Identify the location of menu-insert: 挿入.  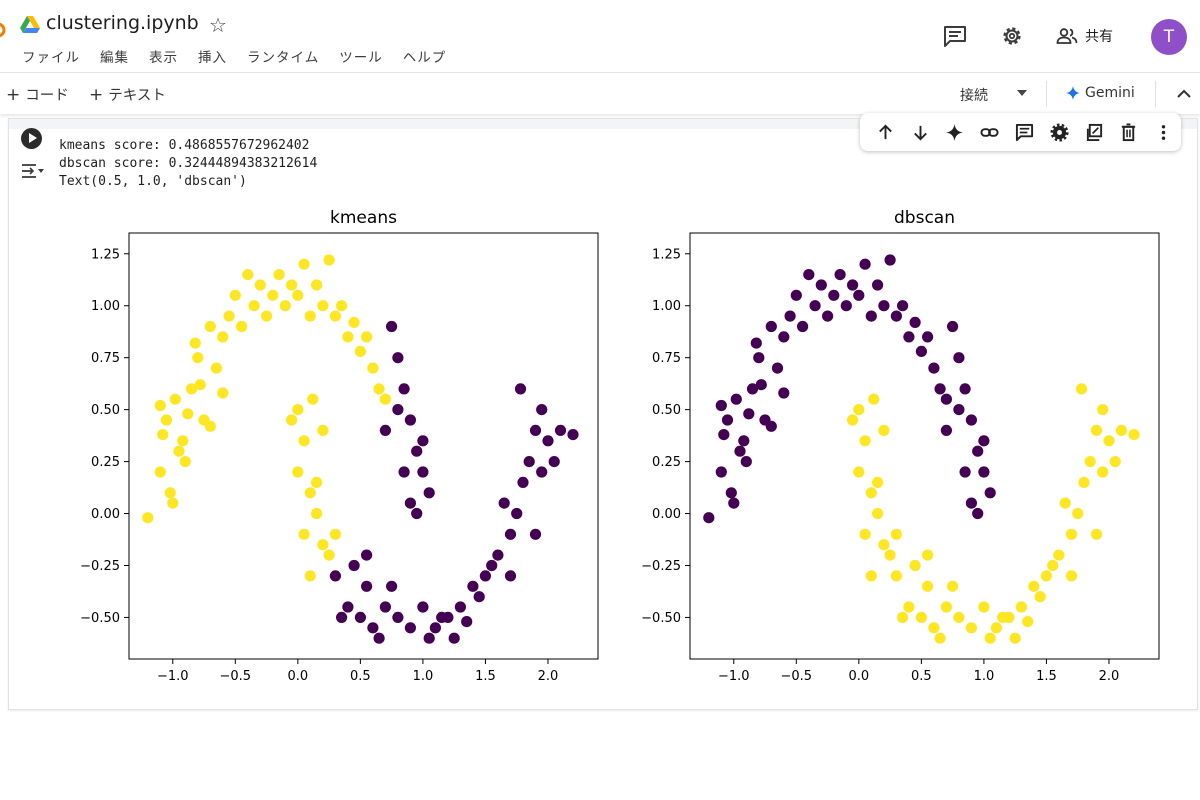
(212, 58).